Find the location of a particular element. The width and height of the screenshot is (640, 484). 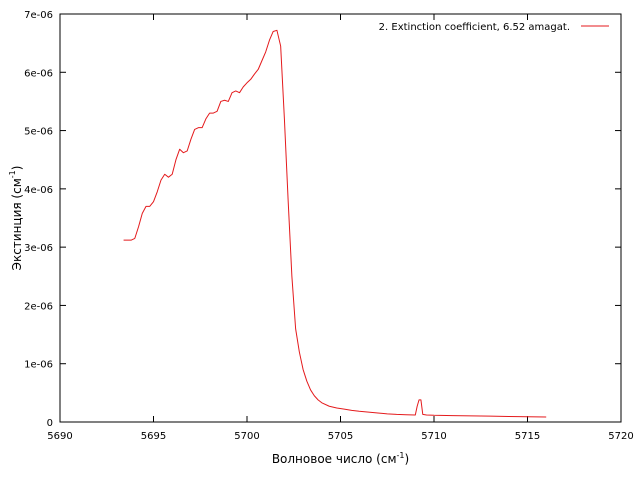

legend-label: 2. Extinction coefficient, 6.52 amagat. is located at coordinates (474, 27).